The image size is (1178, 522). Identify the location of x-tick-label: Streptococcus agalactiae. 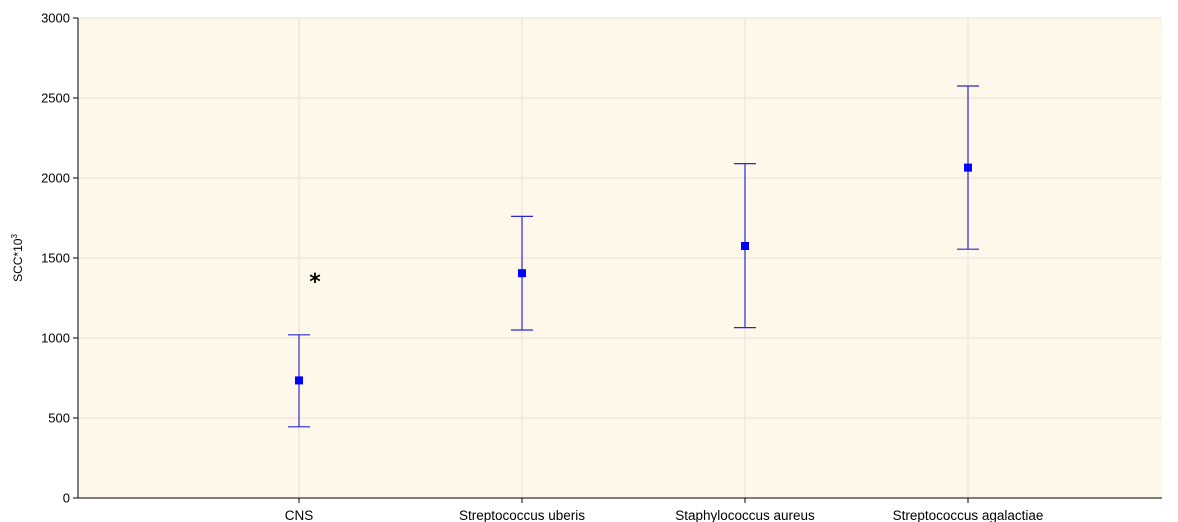
(968, 515).